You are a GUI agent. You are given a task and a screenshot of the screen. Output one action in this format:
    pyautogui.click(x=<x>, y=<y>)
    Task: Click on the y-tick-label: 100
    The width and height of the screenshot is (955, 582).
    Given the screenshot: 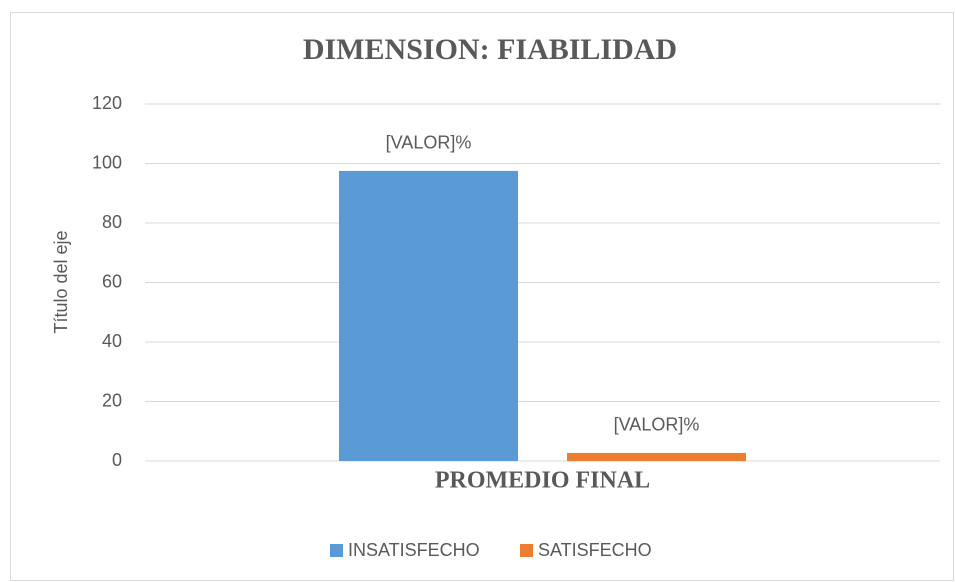 What is the action you would take?
    pyautogui.click(x=107, y=162)
    